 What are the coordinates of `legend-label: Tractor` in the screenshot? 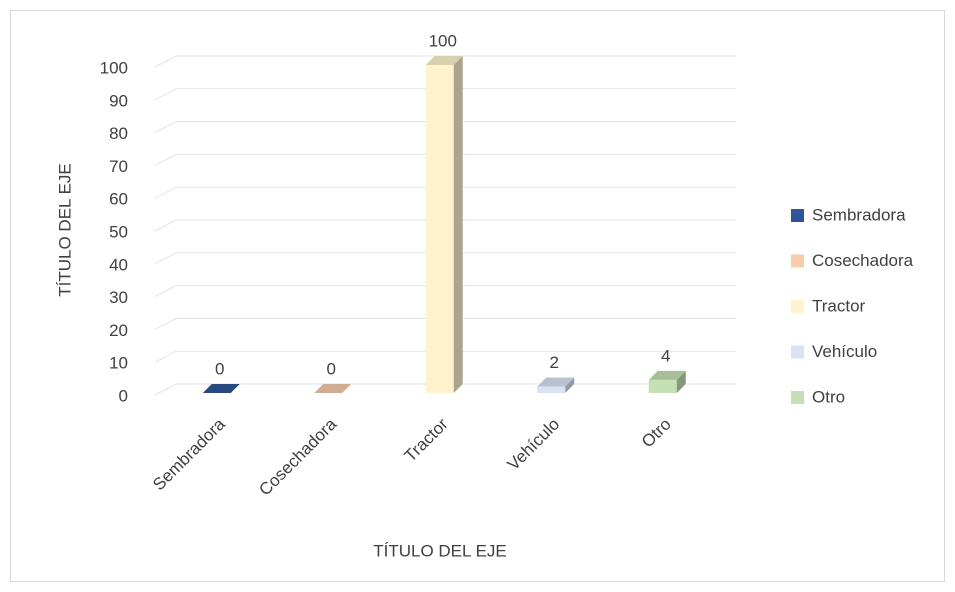 It's located at (839, 305).